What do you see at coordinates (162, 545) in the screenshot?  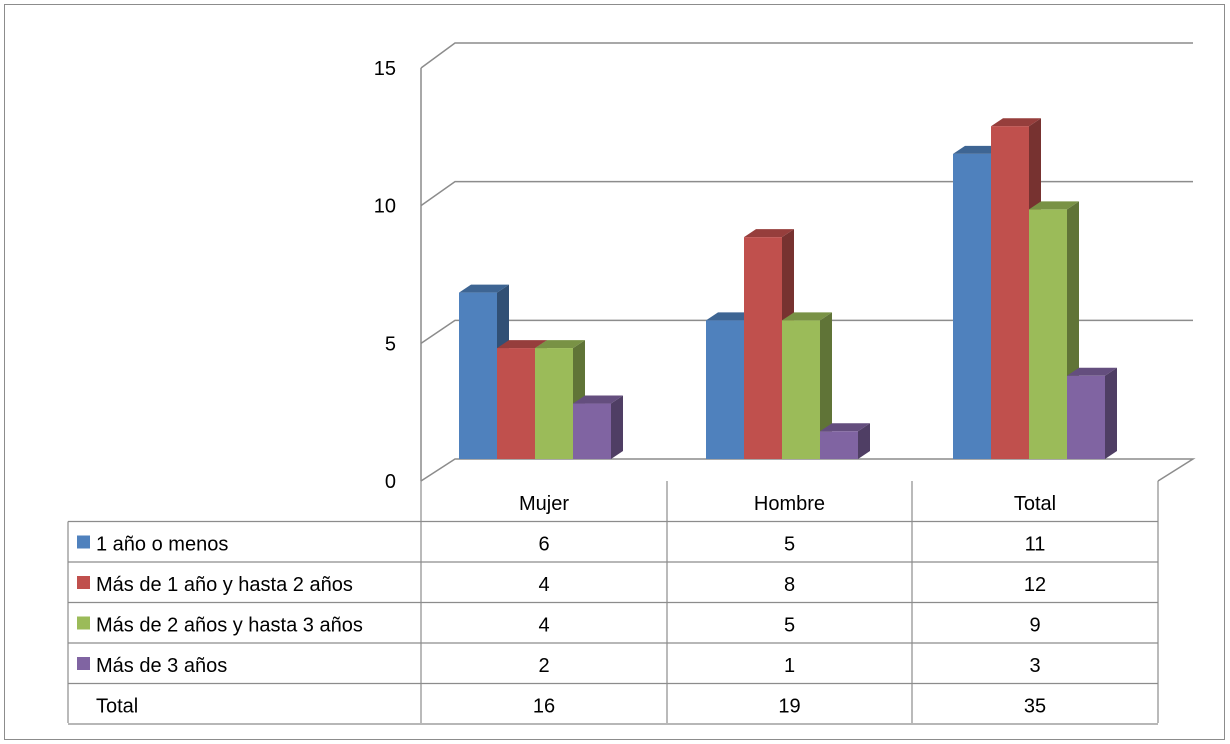 I see `series-name: 1 año o menos` at bounding box center [162, 545].